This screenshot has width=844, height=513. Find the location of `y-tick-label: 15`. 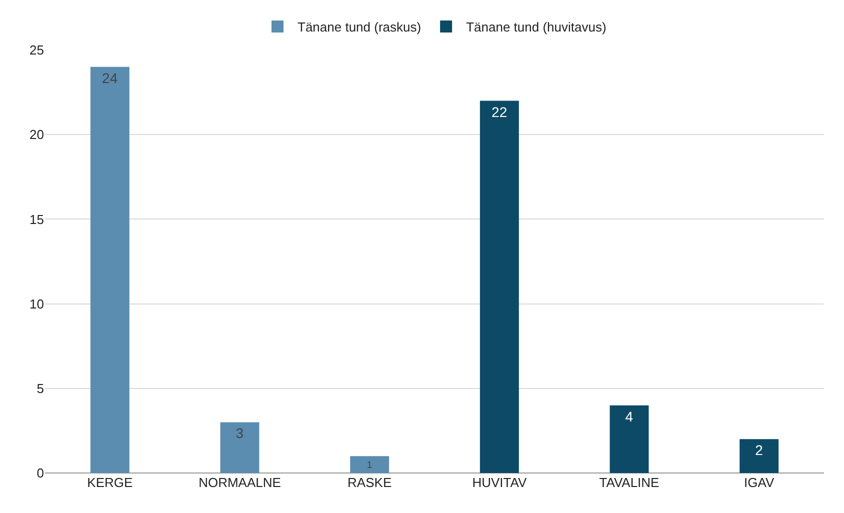

y-tick-label: 15 is located at coordinates (37, 219).